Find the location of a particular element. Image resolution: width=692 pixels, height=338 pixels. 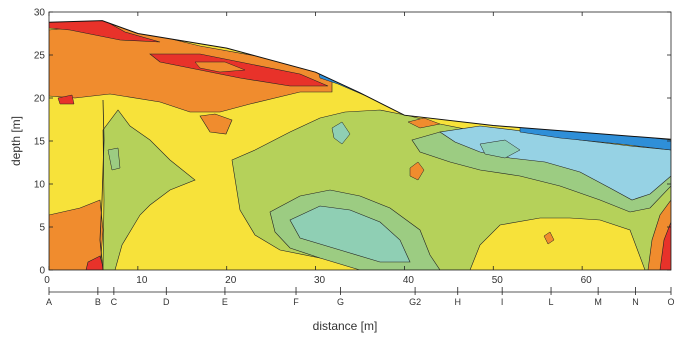

contour-yellow-green-main is located at coordinates (149, 189).